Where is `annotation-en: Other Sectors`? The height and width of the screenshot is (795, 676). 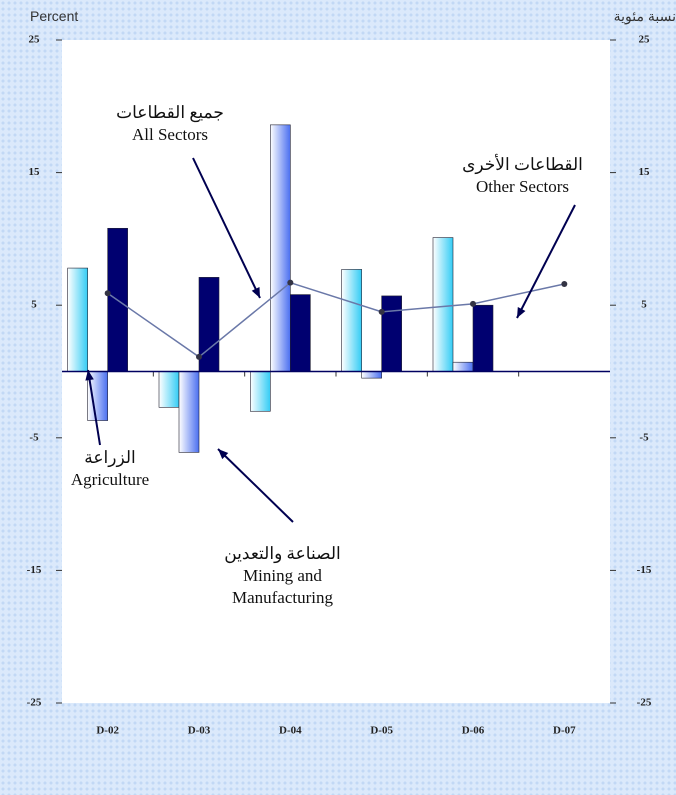
annotation-en: Other Sectors is located at coordinates (522, 186).